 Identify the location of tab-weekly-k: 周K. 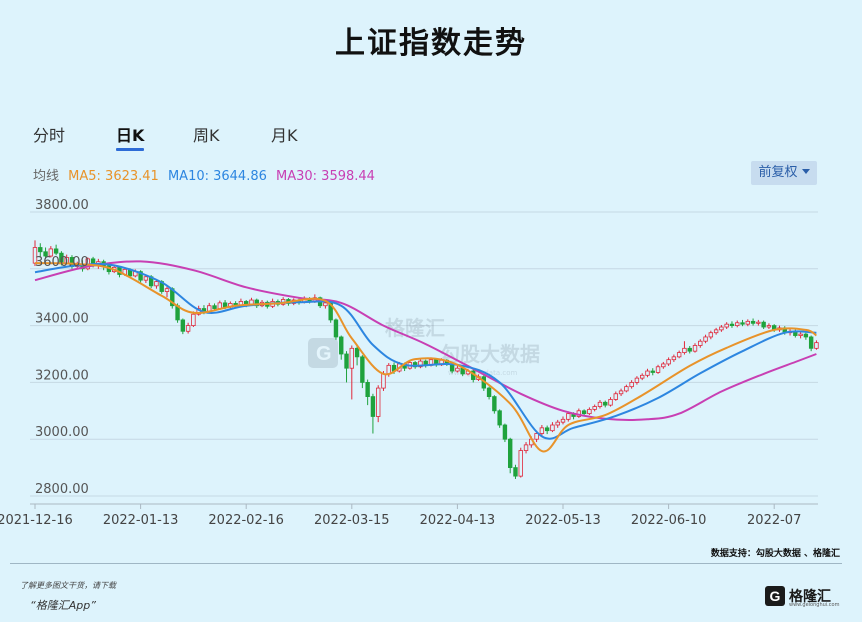
(206, 135).